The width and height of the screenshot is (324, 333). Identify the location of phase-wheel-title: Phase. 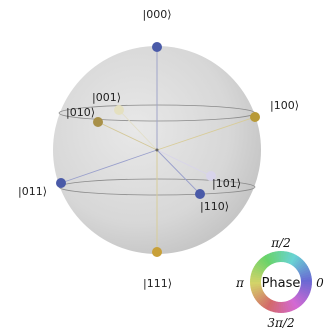
(281, 283).